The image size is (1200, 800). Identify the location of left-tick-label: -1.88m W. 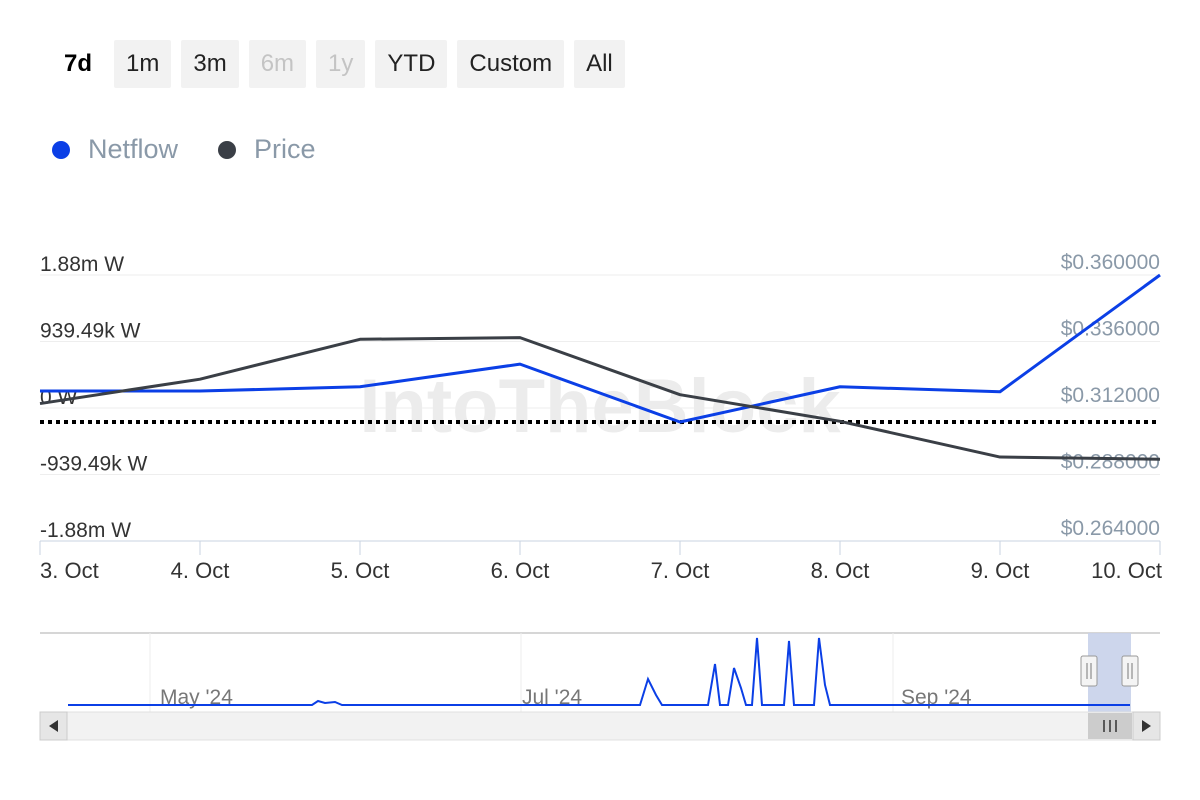
(85, 530).